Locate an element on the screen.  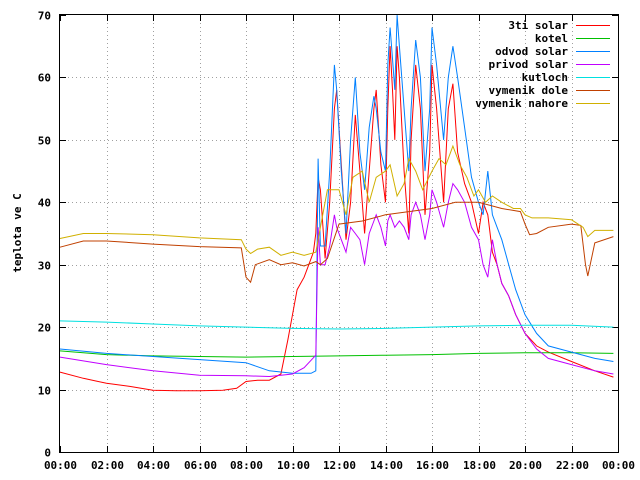
legend-label: vymenik dole is located at coordinates (529, 90).